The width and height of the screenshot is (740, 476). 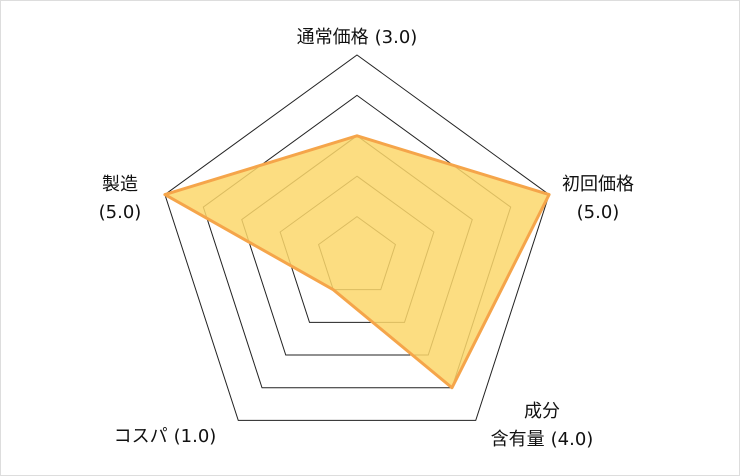 I want to click on value-label: (1.0), so click(x=195, y=436).